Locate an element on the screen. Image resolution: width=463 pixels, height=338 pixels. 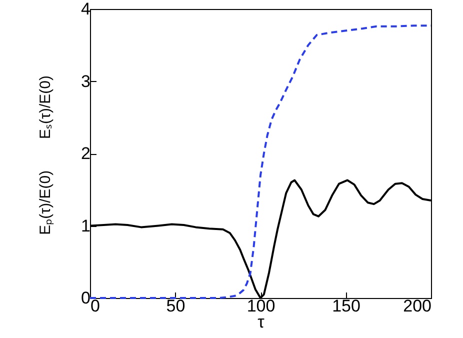
x-tick-label: 100 is located at coordinates (261, 306).